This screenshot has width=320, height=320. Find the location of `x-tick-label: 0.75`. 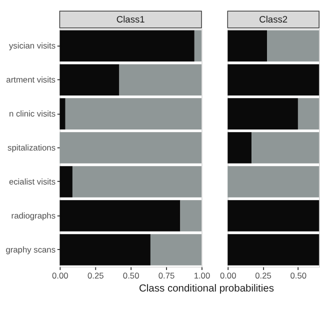

x-tick-label: 0.75 is located at coordinates (167, 275).